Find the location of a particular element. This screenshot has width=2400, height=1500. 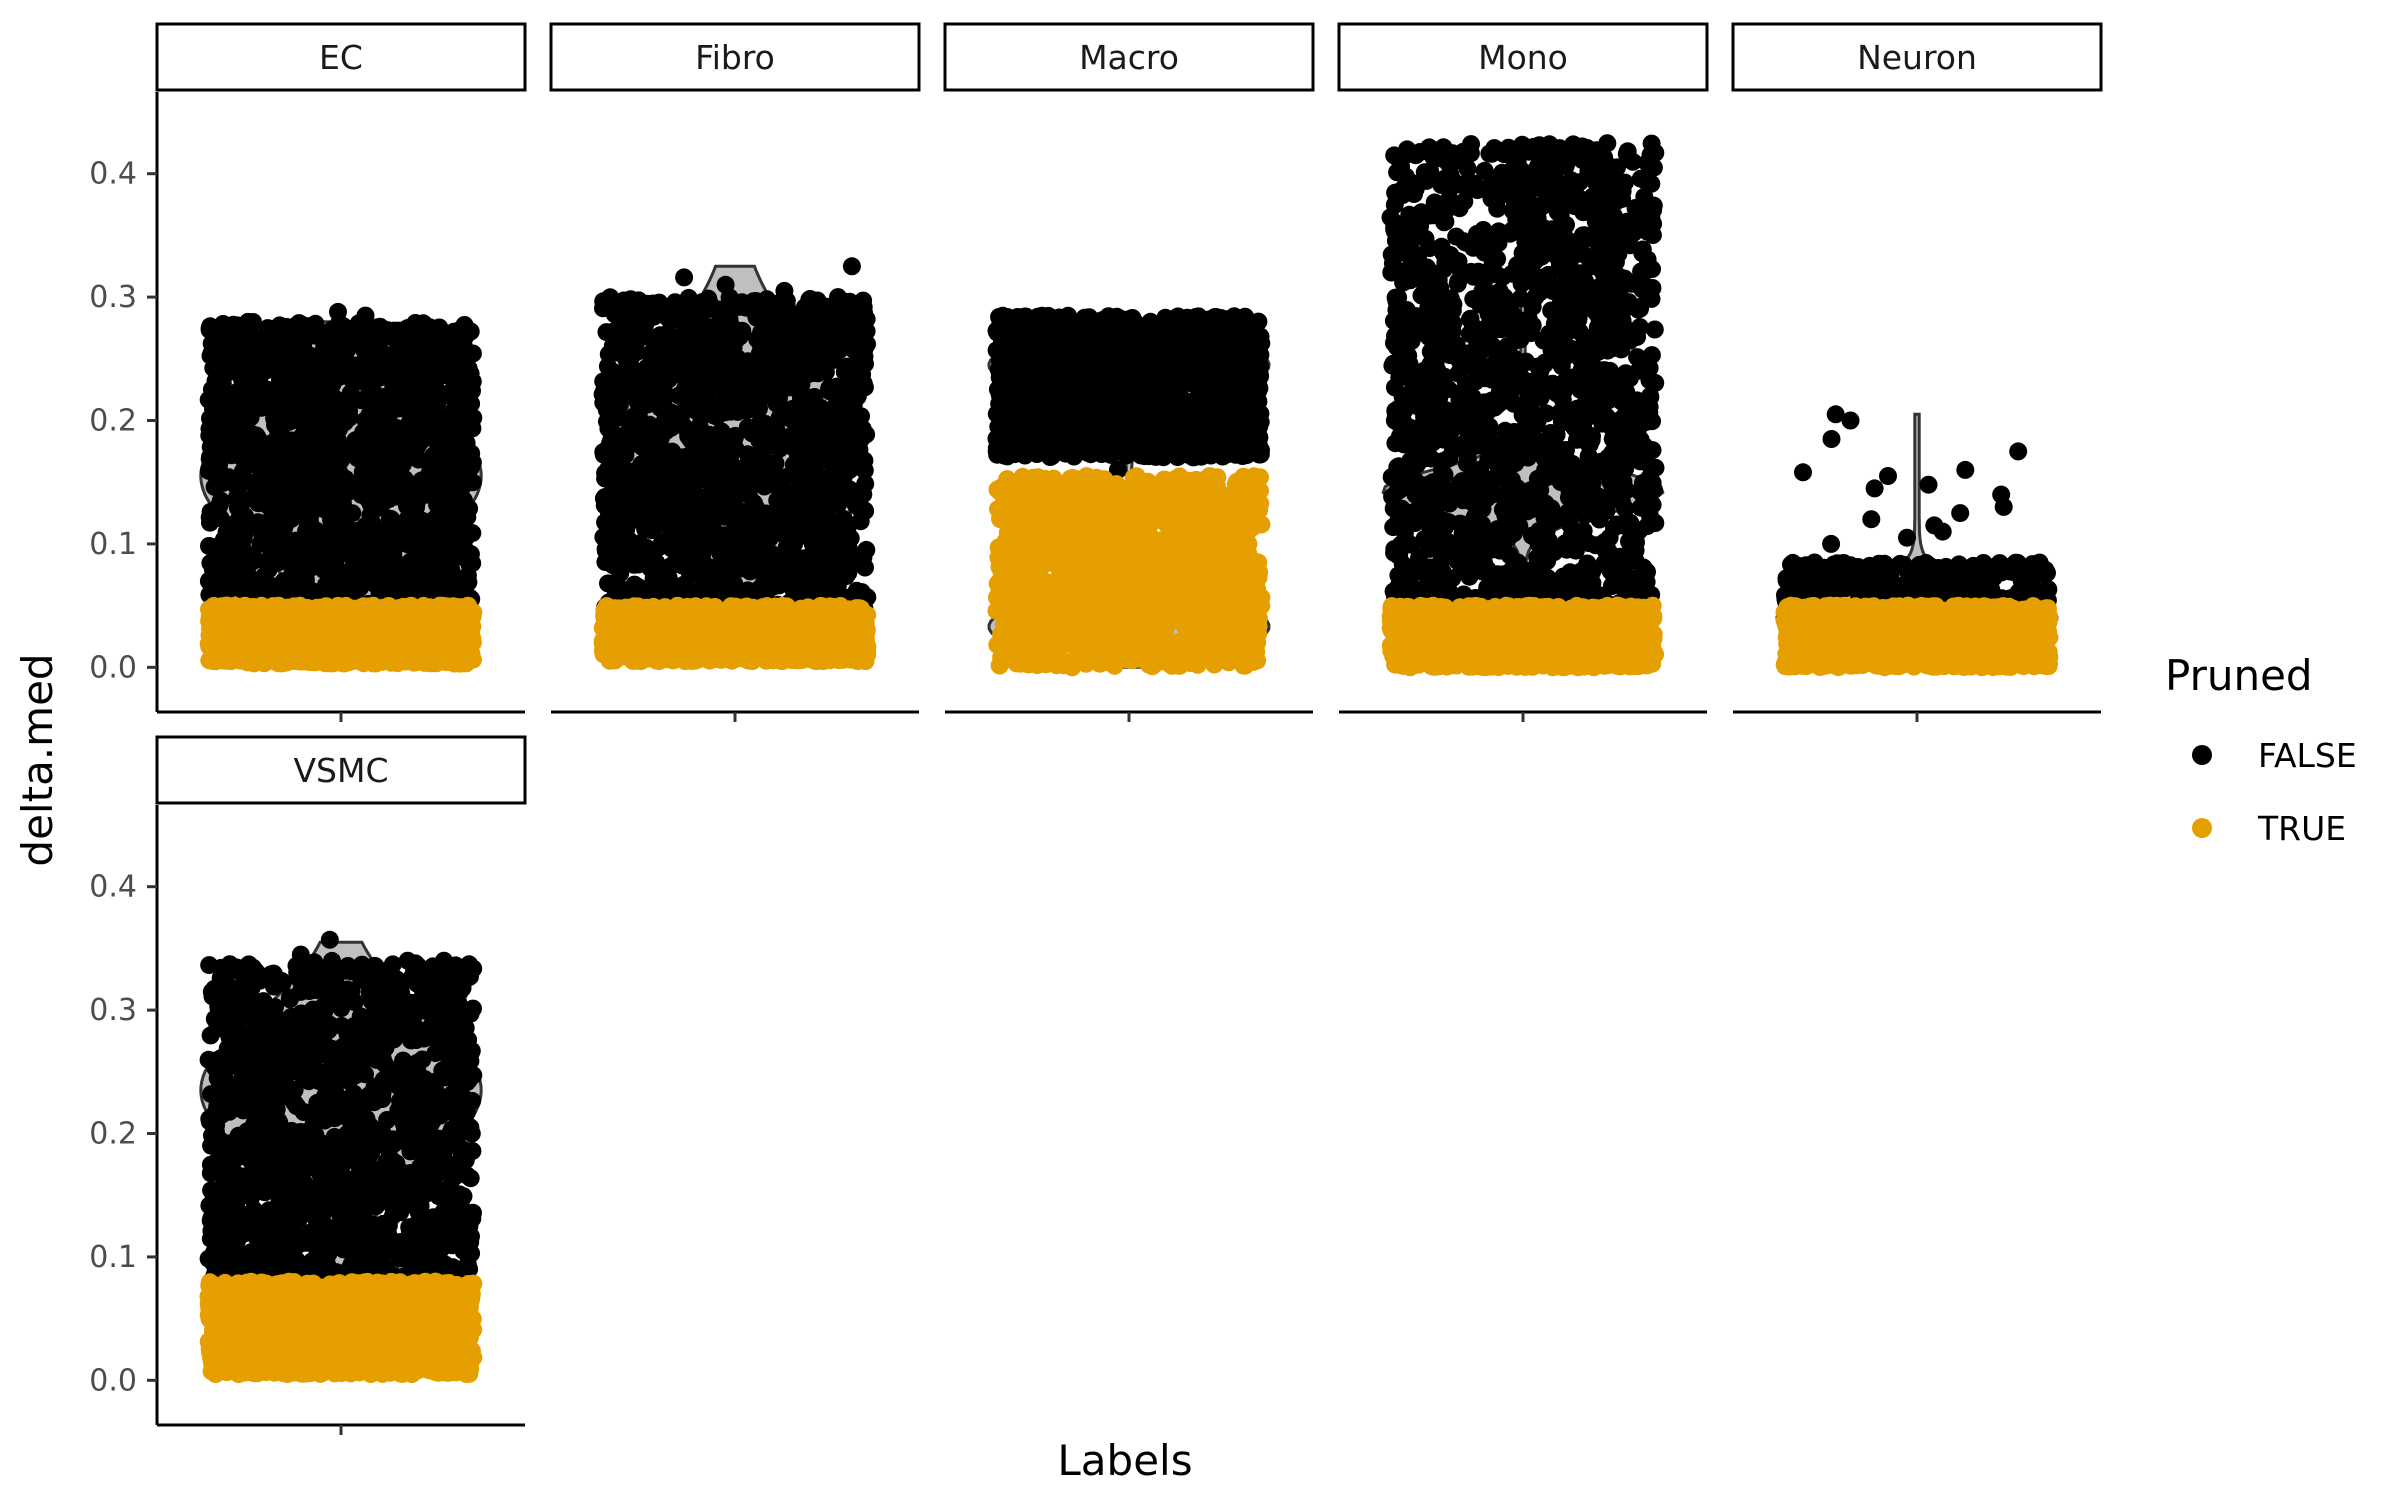

facet-strip-label-ec: EC is located at coordinates (341, 57).